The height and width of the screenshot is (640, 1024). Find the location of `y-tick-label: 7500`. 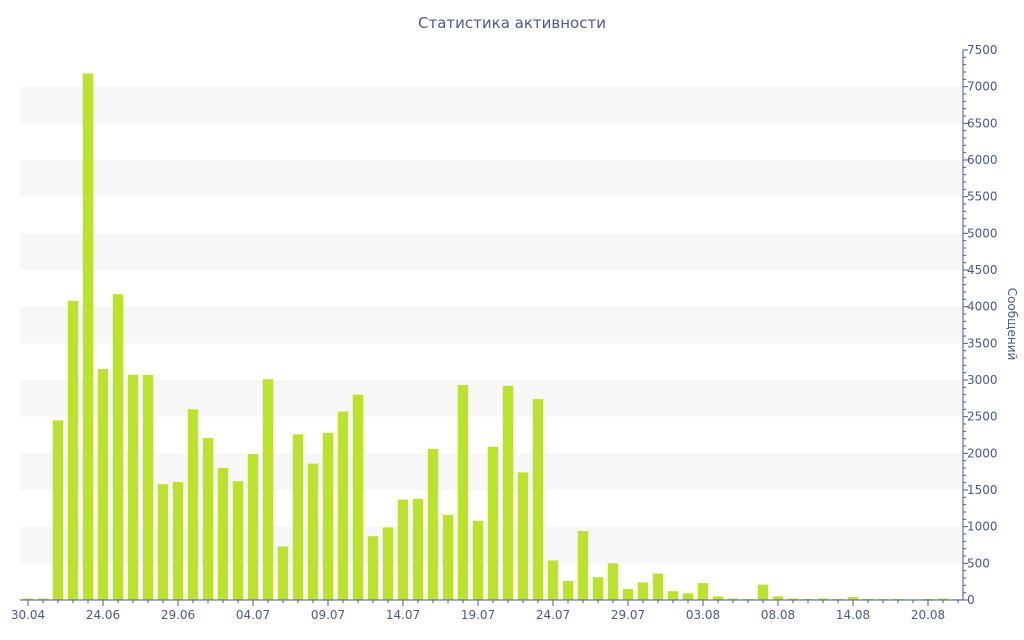

y-tick-label: 7500 is located at coordinates (982, 50).